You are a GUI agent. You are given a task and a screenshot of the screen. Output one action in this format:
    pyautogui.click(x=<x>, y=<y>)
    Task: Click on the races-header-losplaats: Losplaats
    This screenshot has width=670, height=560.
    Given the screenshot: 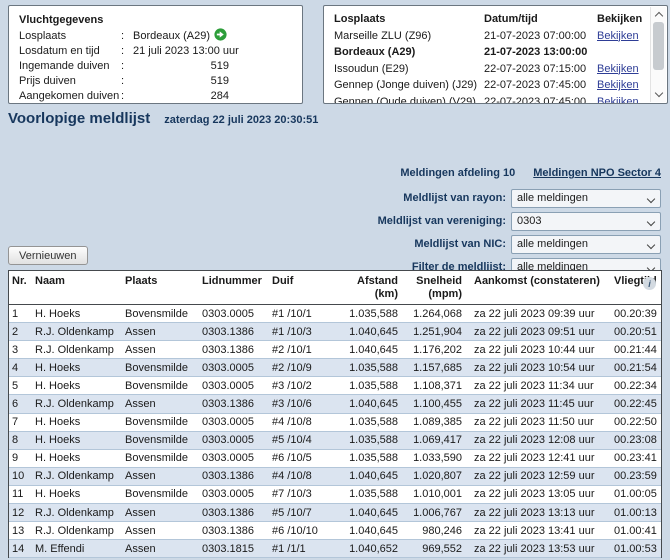 What is the action you would take?
    pyautogui.click(x=360, y=19)
    